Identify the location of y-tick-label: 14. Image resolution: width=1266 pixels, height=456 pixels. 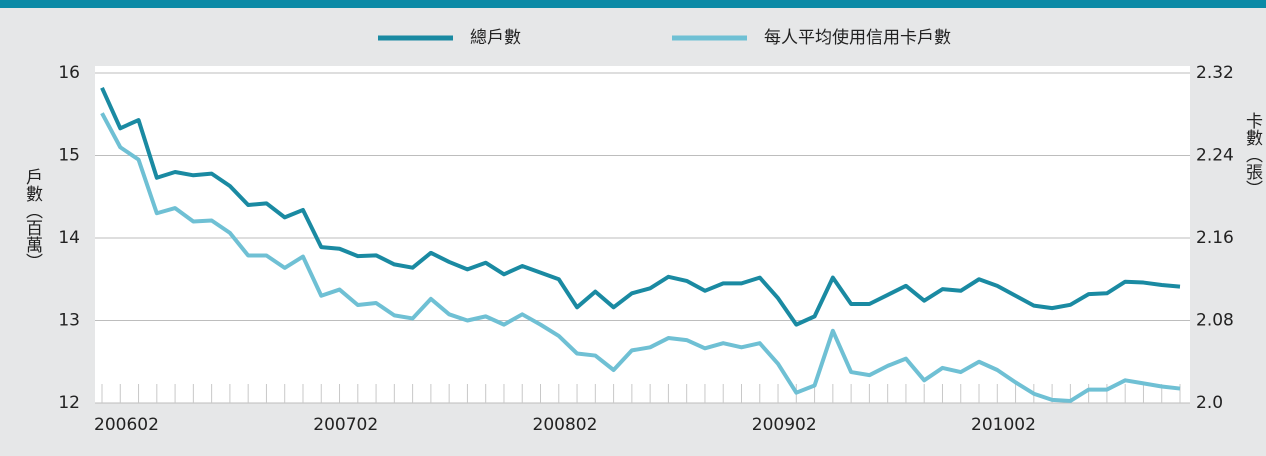
(69, 238).